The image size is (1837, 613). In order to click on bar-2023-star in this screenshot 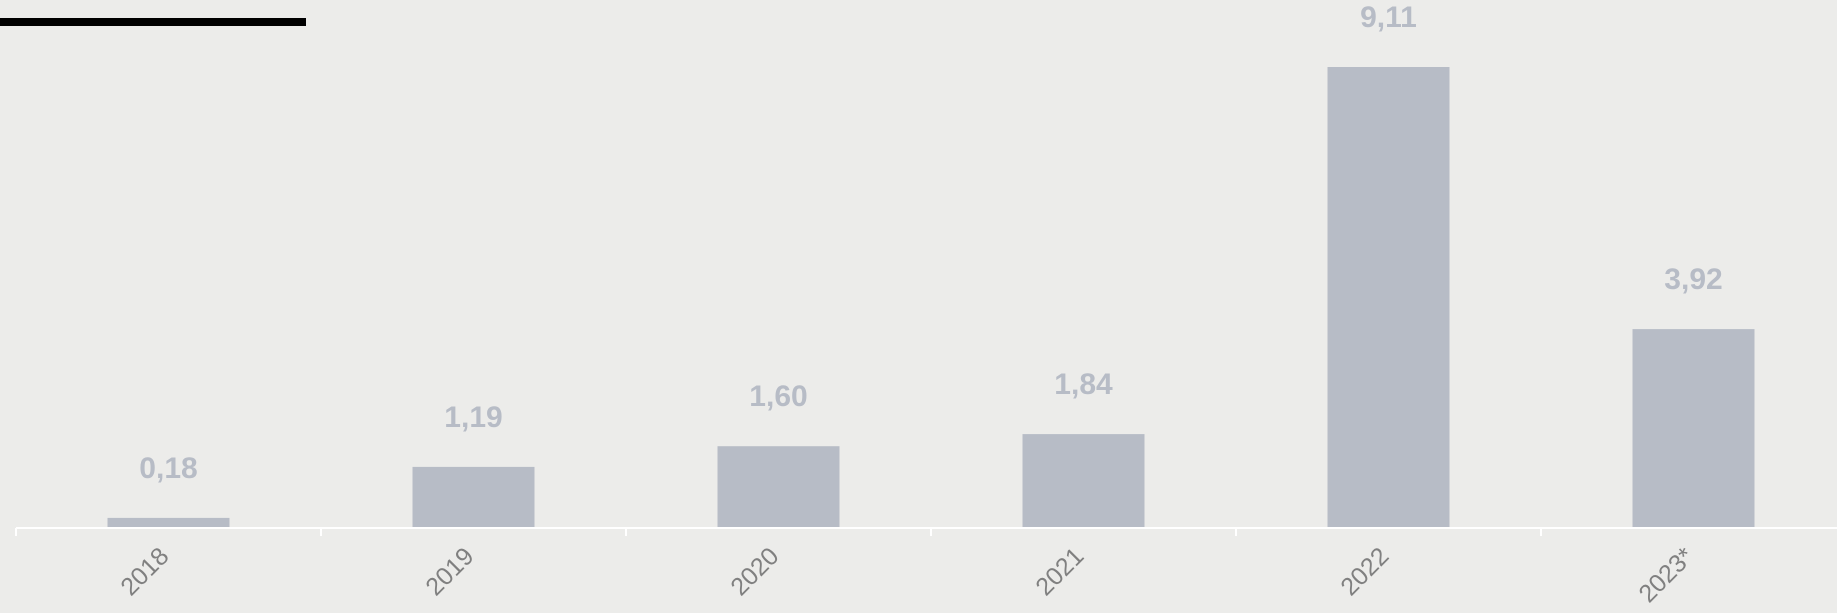, I will do `click(1693, 428)`.